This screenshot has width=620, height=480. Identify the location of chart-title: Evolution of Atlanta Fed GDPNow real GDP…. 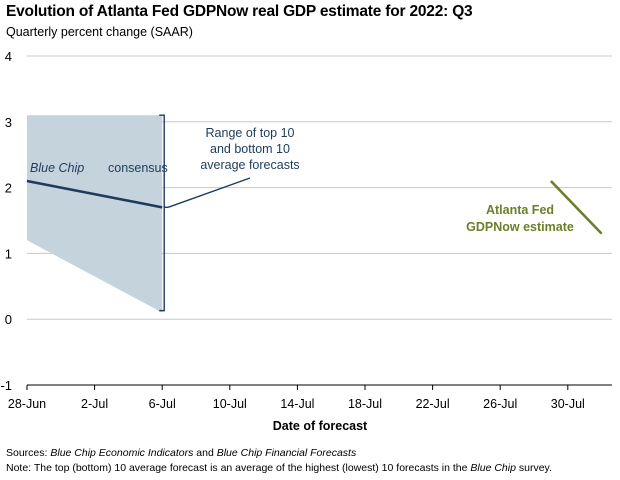
(239, 11).